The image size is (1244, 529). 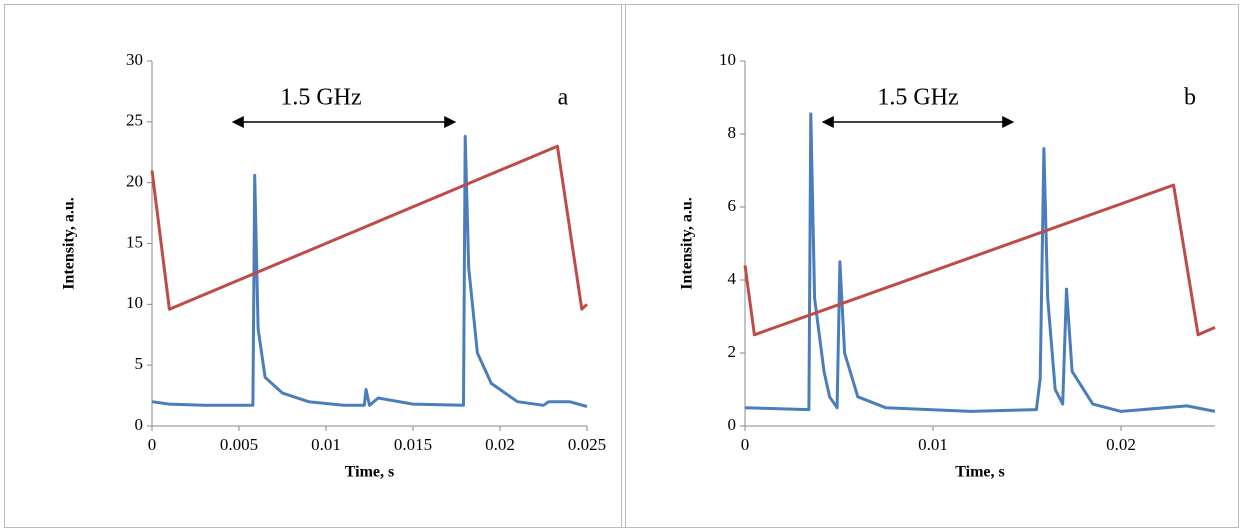 What do you see at coordinates (134, 181) in the screenshot?
I see `y-tick-label: 20` at bounding box center [134, 181].